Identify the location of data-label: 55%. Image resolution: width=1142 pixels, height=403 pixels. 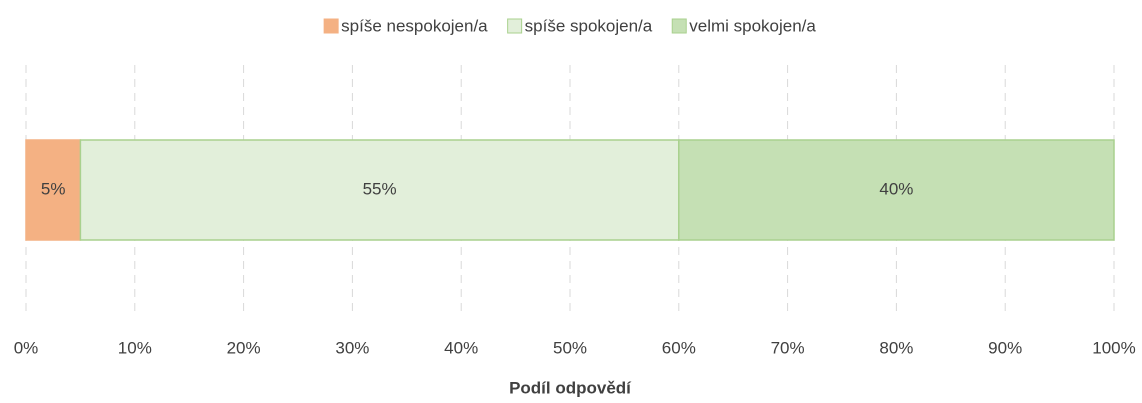
(380, 188).